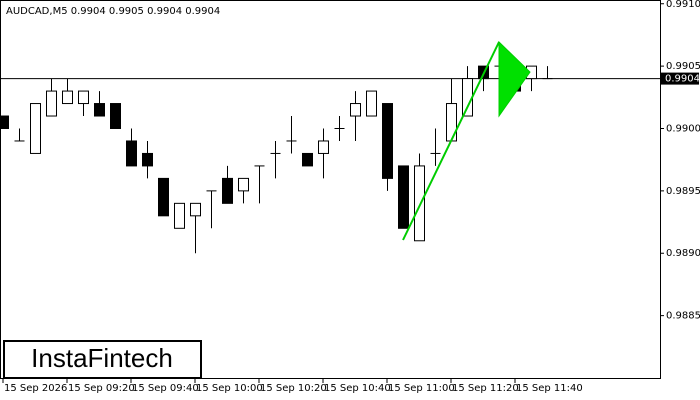 This screenshot has height=400, width=700. I want to click on x-tick-label: 15 Sep 10:40, so click(357, 388).